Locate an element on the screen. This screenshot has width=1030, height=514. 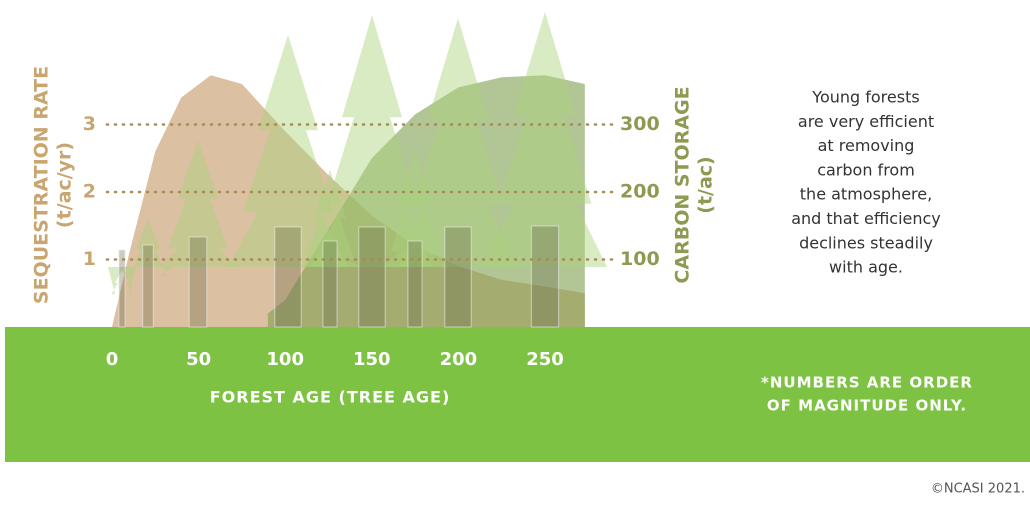
annotation: declines steadily is located at coordinates (866, 242).